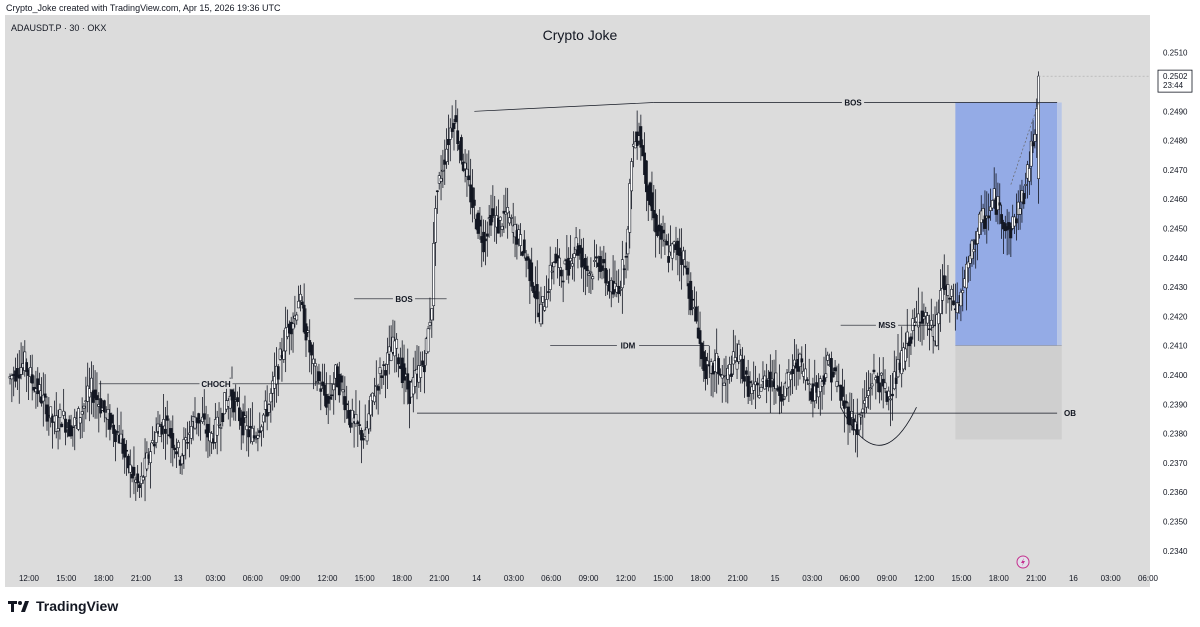  Describe the element at coordinates (564, 107) in the screenshot. I see `bos-line-2a` at that location.